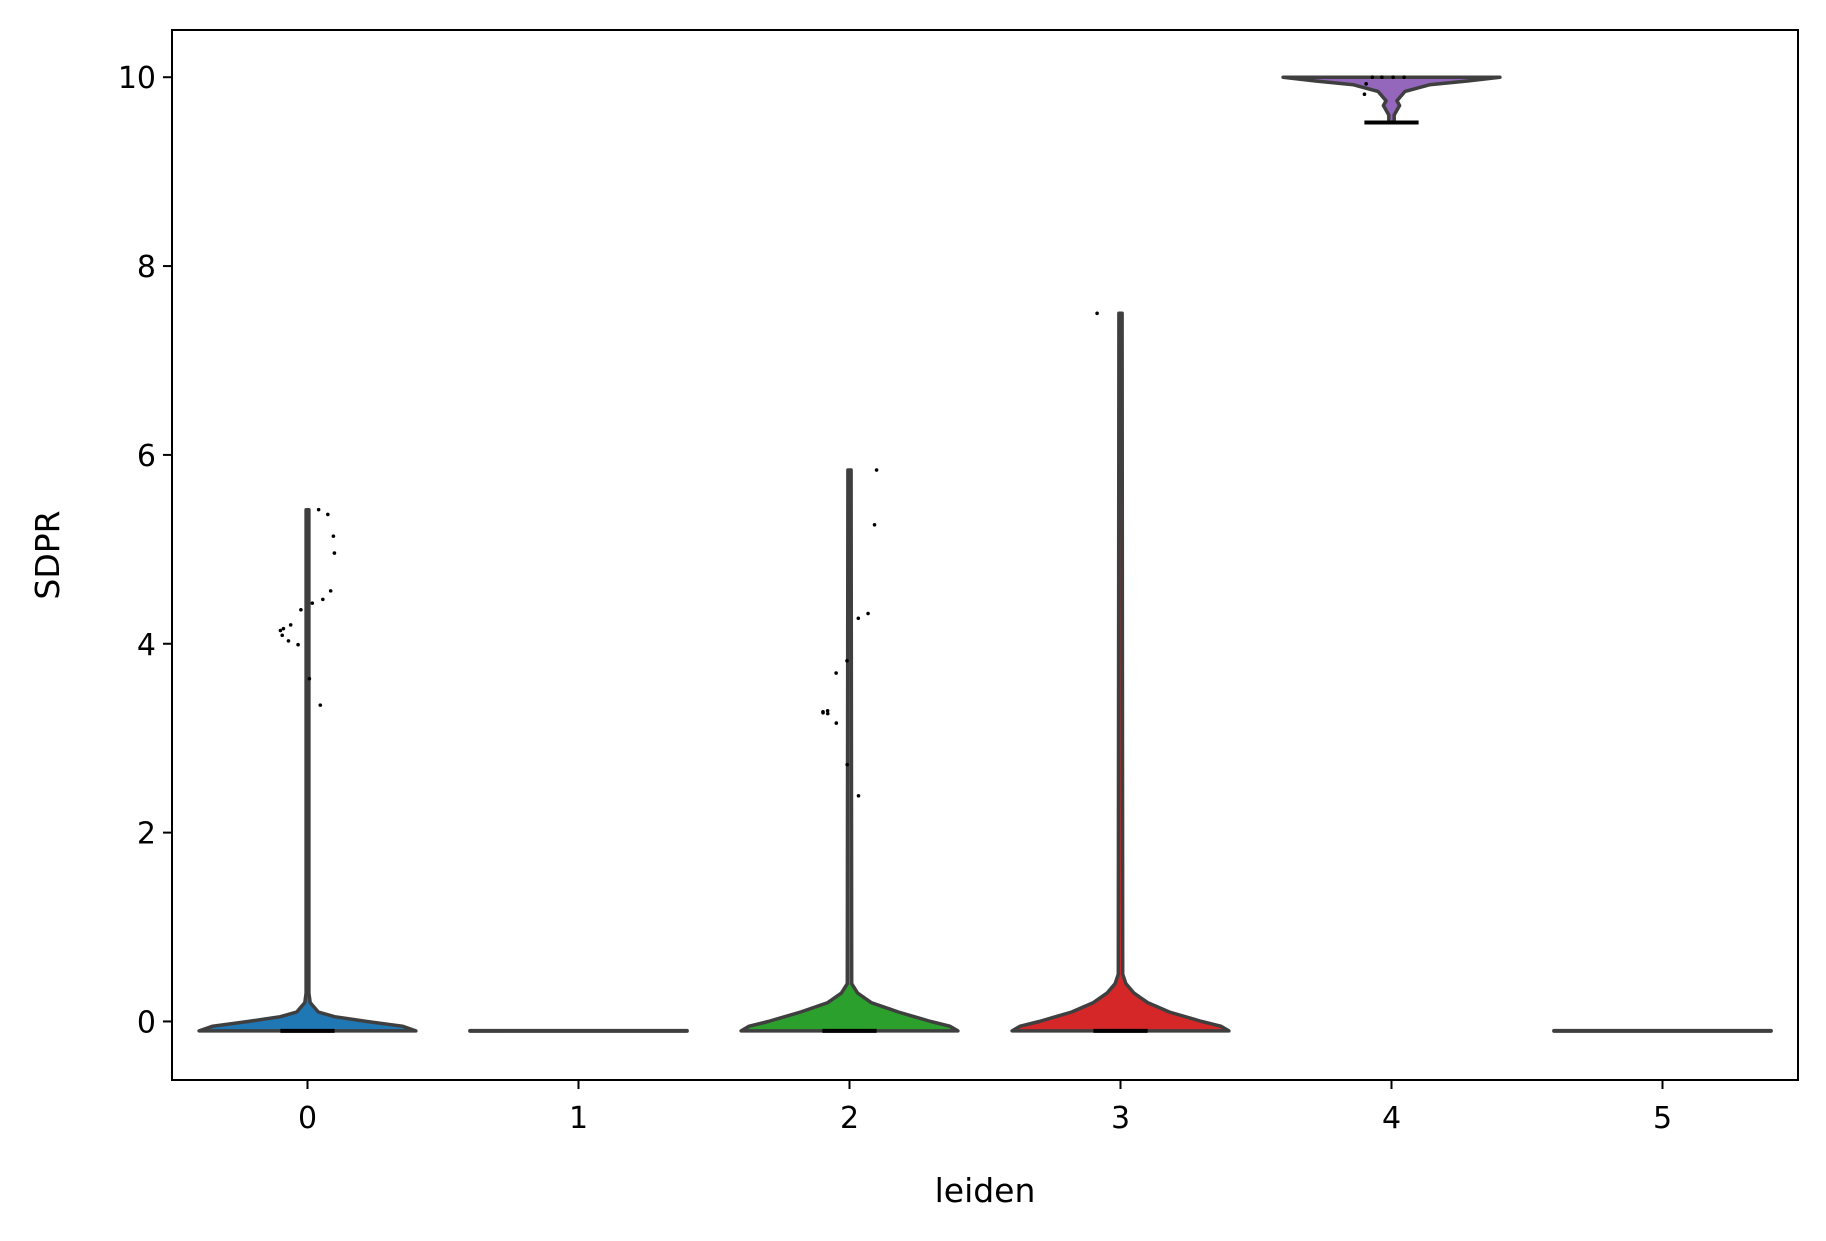 This screenshot has width=1826, height=1241. What do you see at coordinates (849, 1118) in the screenshot?
I see `x-tick-label: 2` at bounding box center [849, 1118].